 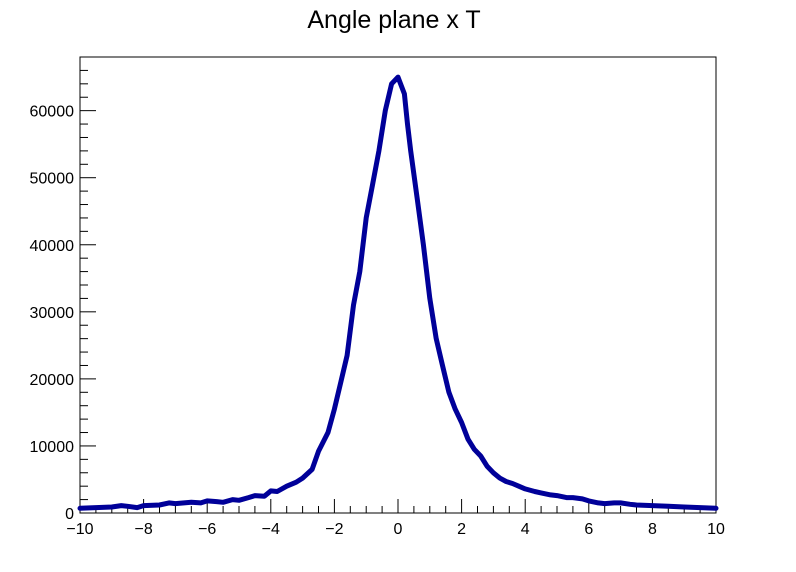 I want to click on x-tick-label: 8, so click(x=652, y=529).